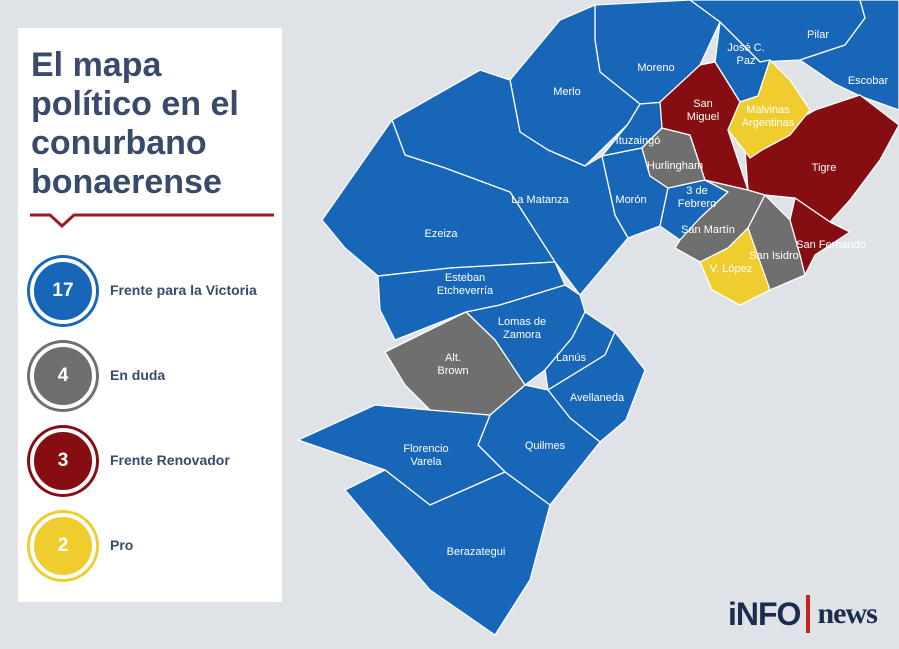  What do you see at coordinates (731, 269) in the screenshot?
I see `municipality-label-v-lopez: V. López` at bounding box center [731, 269].